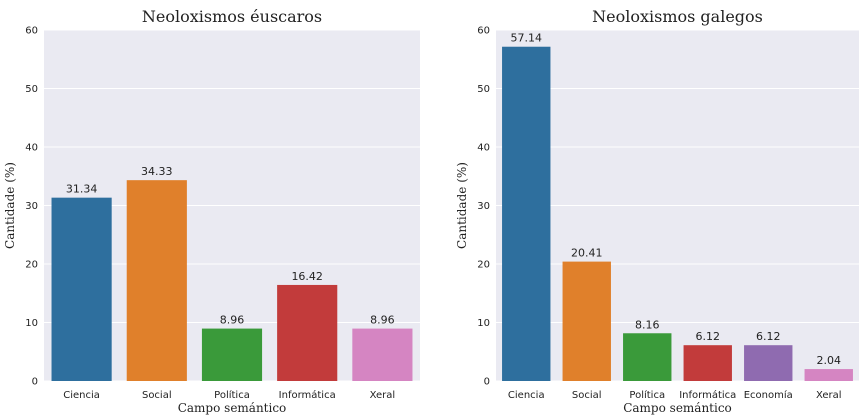 This screenshot has width=859, height=415. What do you see at coordinates (232, 16) in the screenshot?
I see `chart-title: Neoloxismos éuscaros` at bounding box center [232, 16].